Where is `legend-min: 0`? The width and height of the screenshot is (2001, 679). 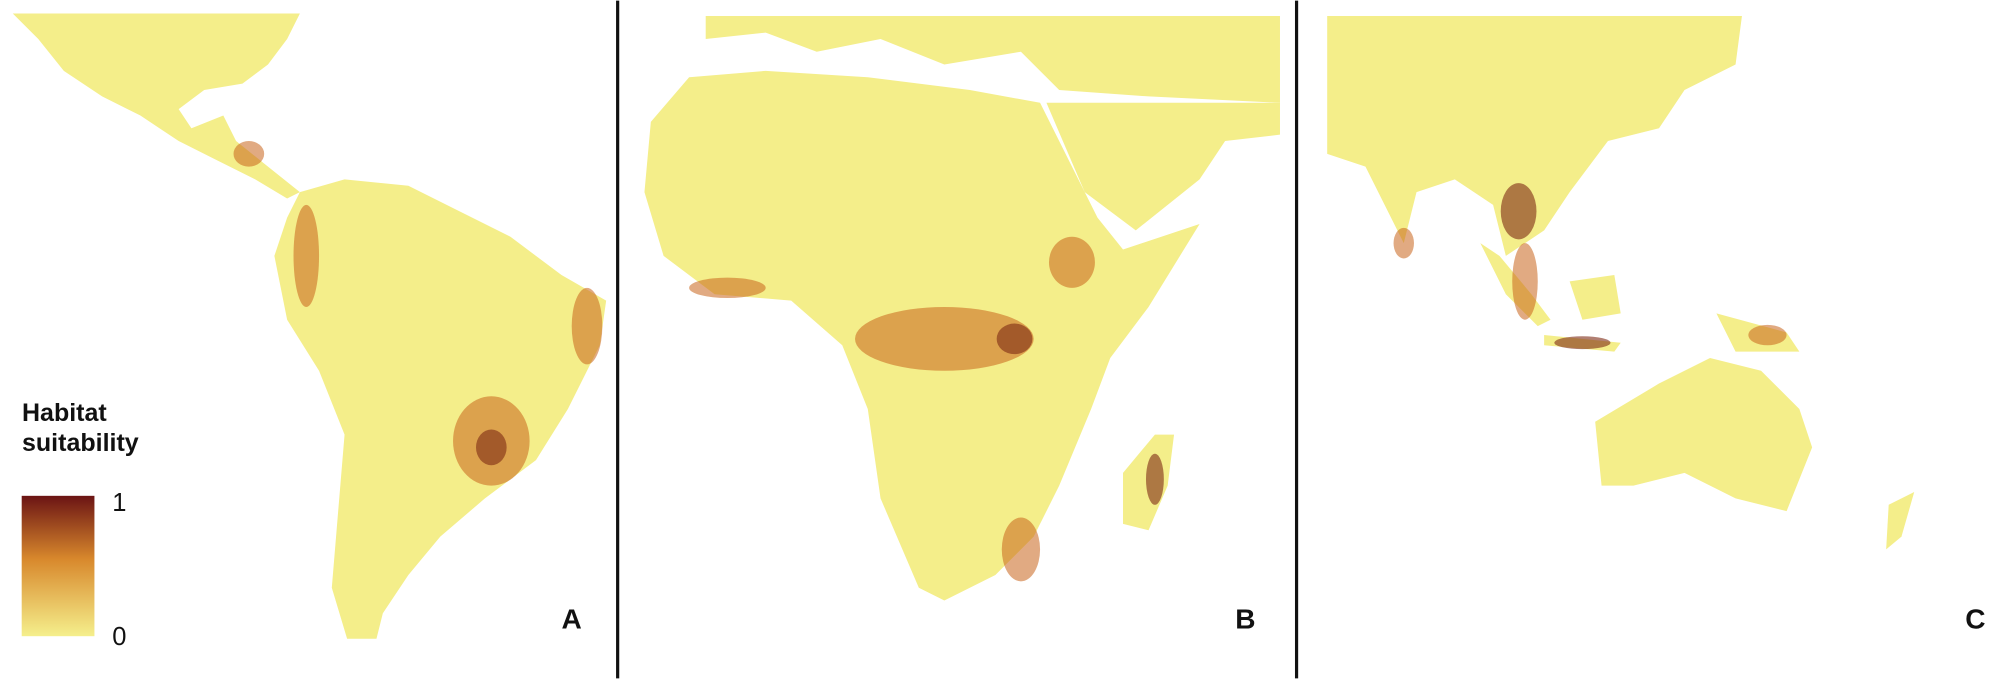
legend-min: 0 is located at coordinates (119, 637).